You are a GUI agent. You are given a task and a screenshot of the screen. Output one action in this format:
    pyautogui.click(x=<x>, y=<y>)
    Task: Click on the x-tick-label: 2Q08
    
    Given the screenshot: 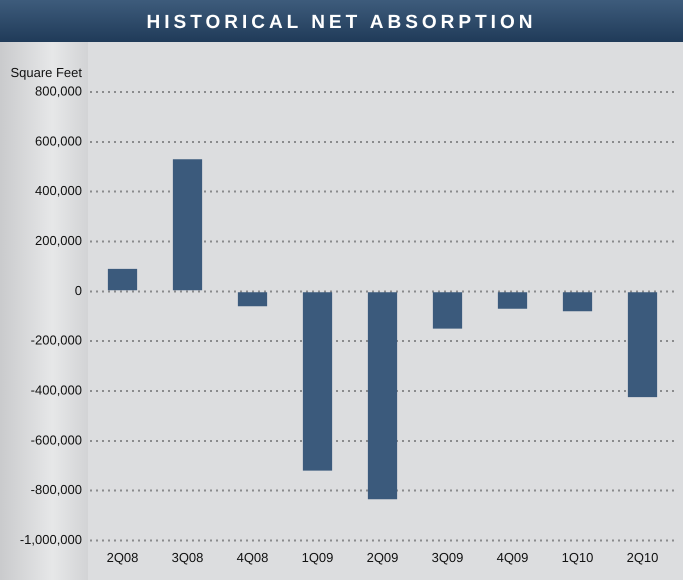 What is the action you would take?
    pyautogui.click(x=122, y=557)
    